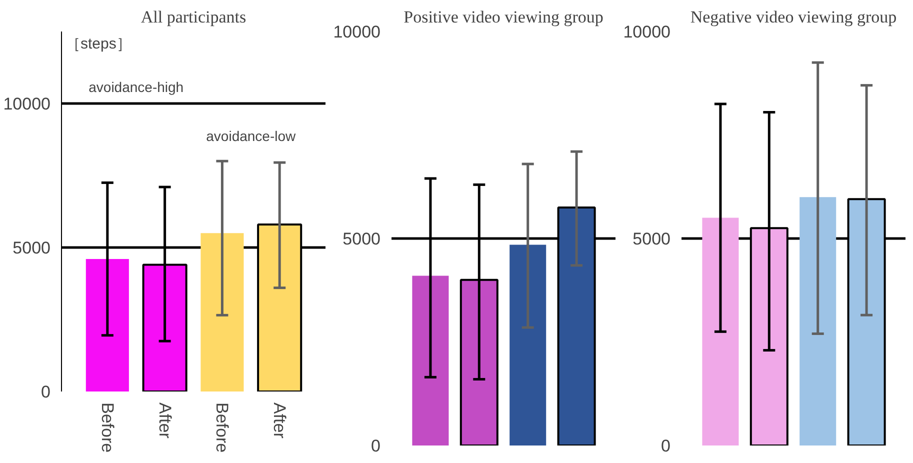  Describe the element at coordinates (793, 17) in the screenshot. I see `chart-title: Negative video viewing group` at that location.